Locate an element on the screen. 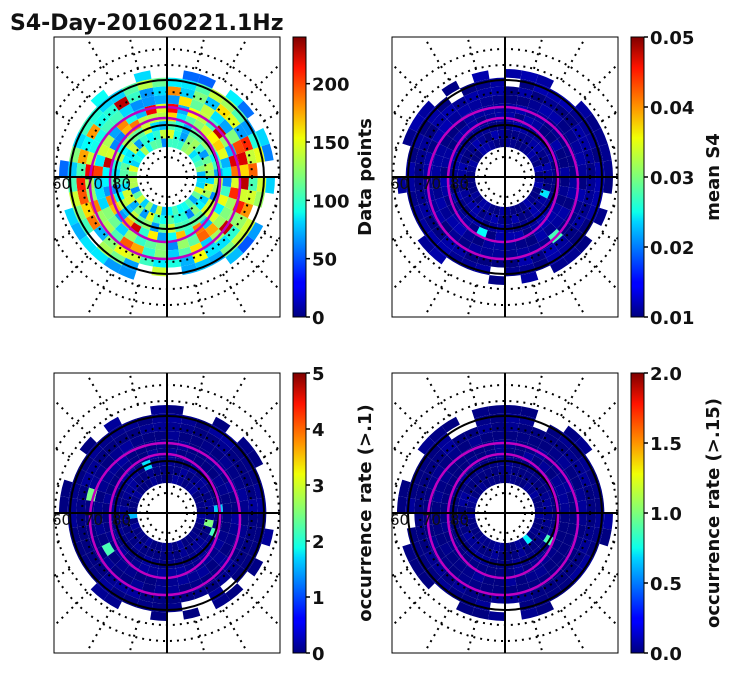  colorbar-label: occurrence rate (>.15) is located at coordinates (713, 513).